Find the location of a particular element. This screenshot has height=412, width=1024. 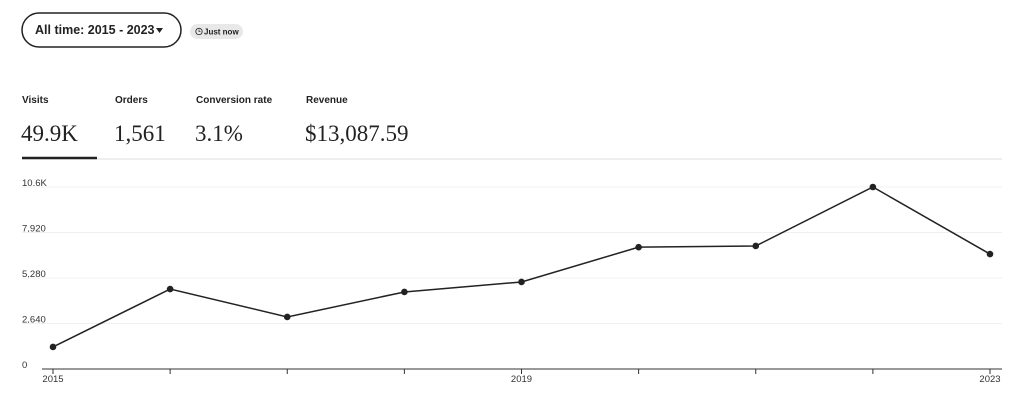

badge is located at coordinates (216, 31).